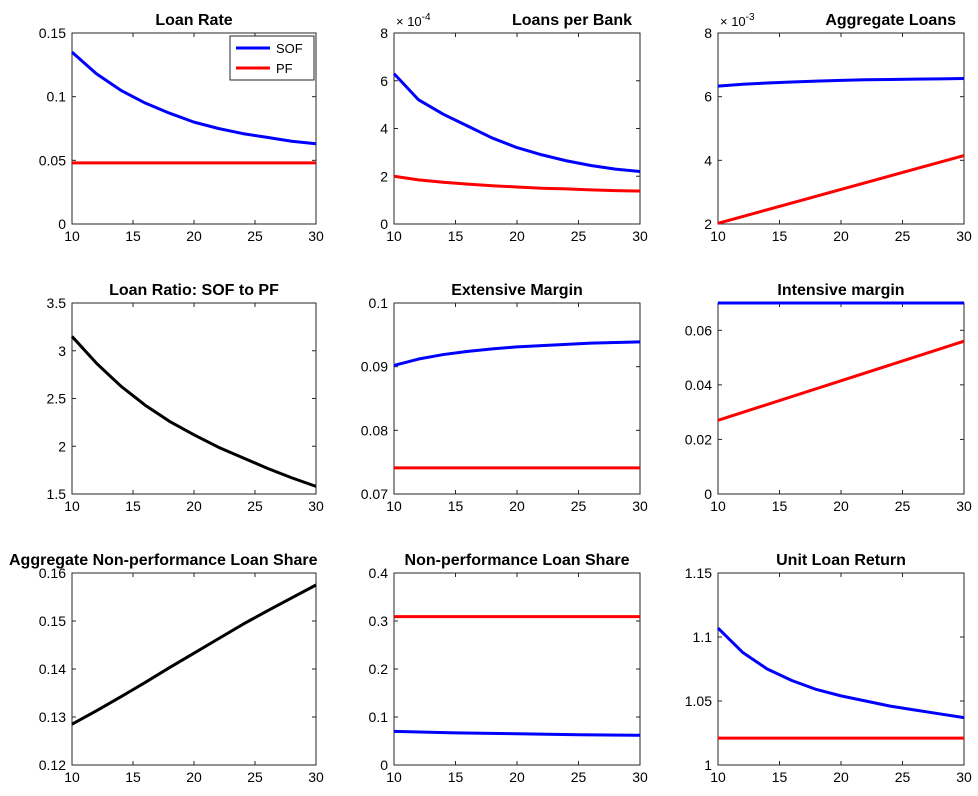 The image size is (978, 796). I want to click on y-tick-label: 0.04, so click(698, 385).